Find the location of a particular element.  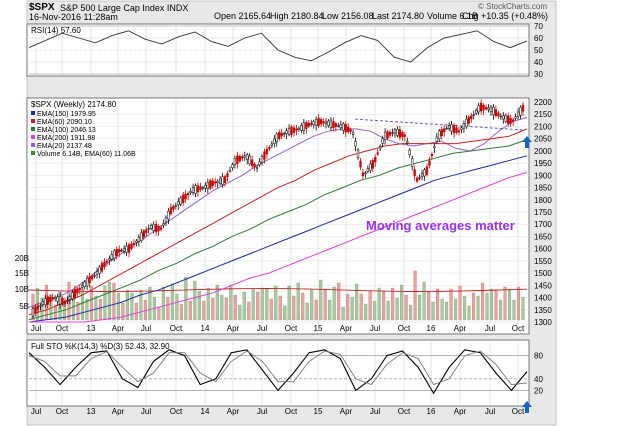

sto-line is located at coordinates (278, 372).